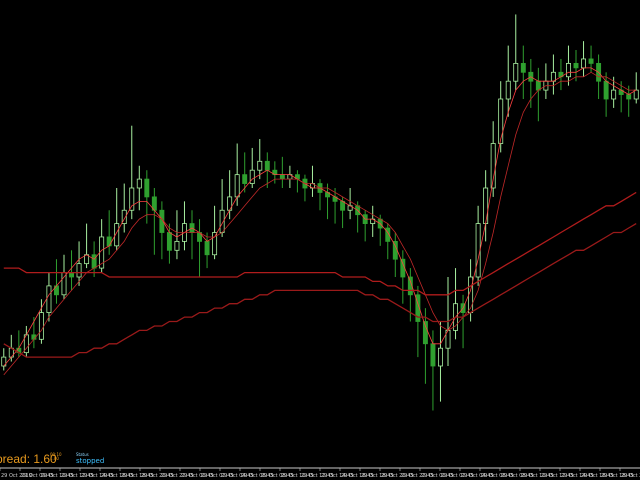 The width and height of the screenshot is (640, 480). I want to click on mini-readout-bottom: 1.80, so click(54, 458).